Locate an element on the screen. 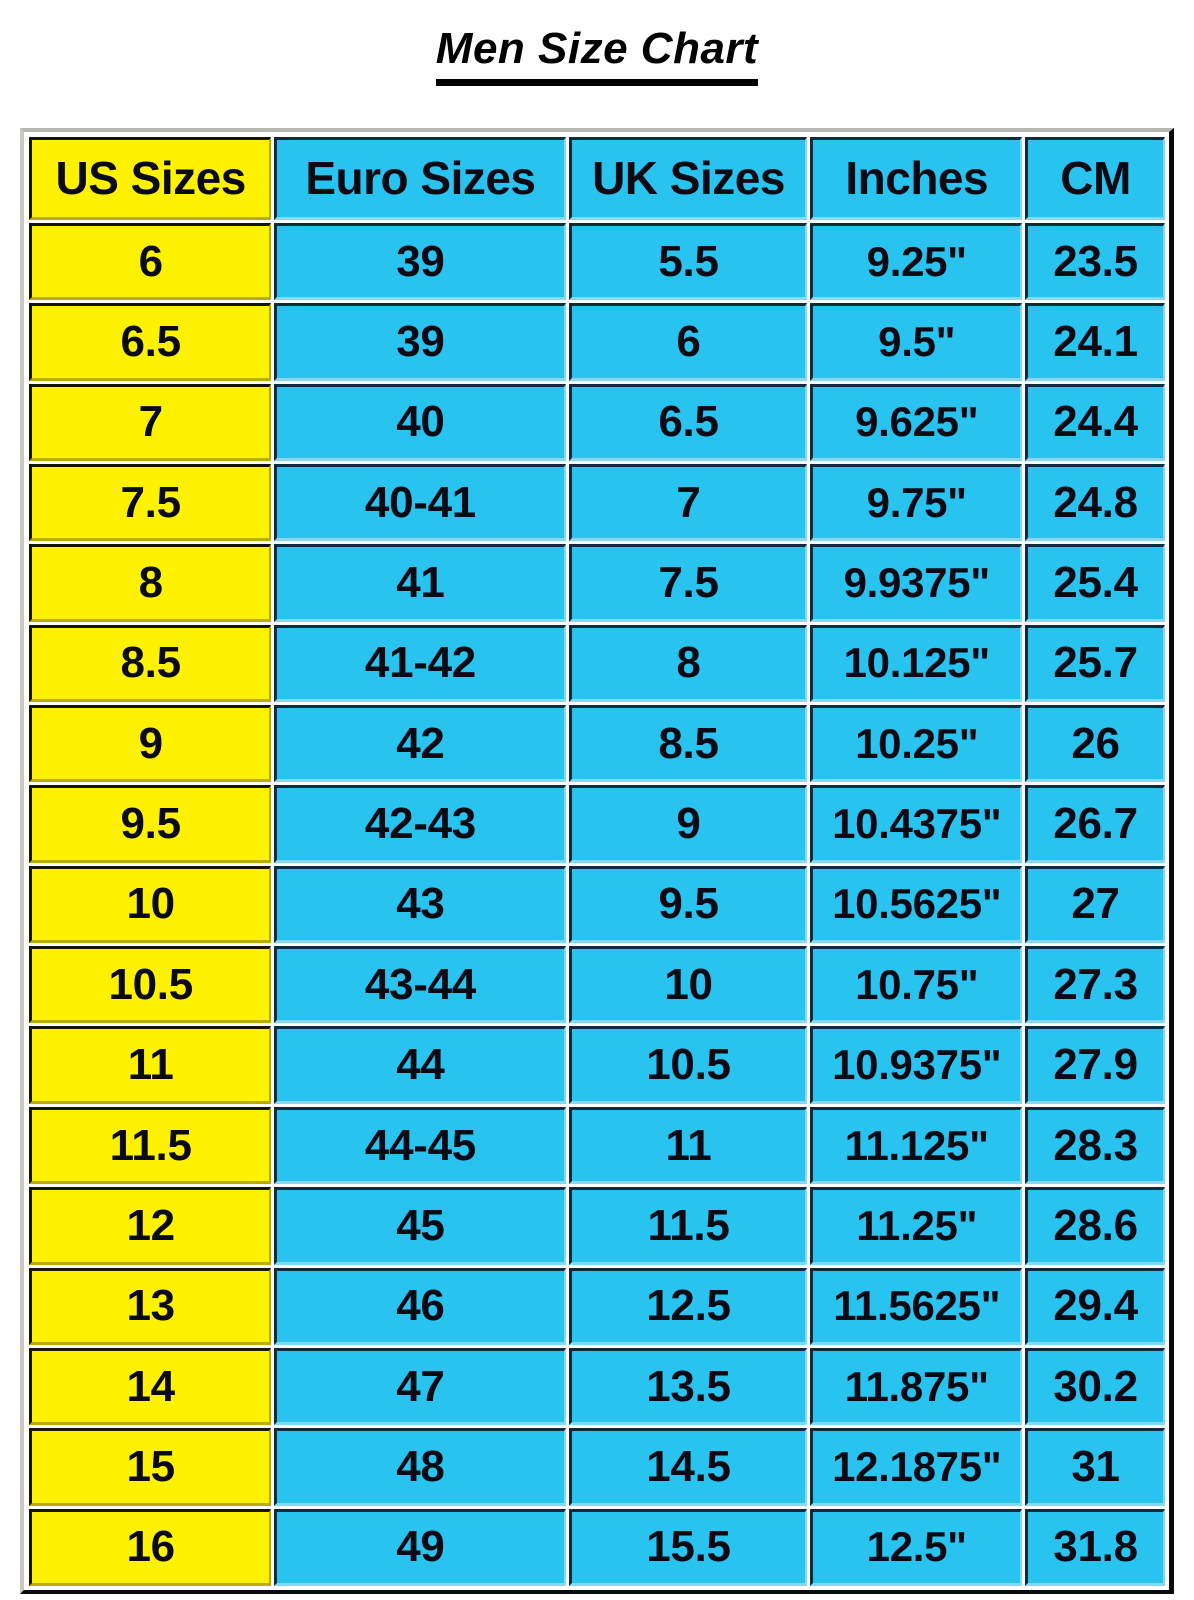 This screenshot has height=1600, width=1194. cell-euro: 41-42 is located at coordinates (420, 663).